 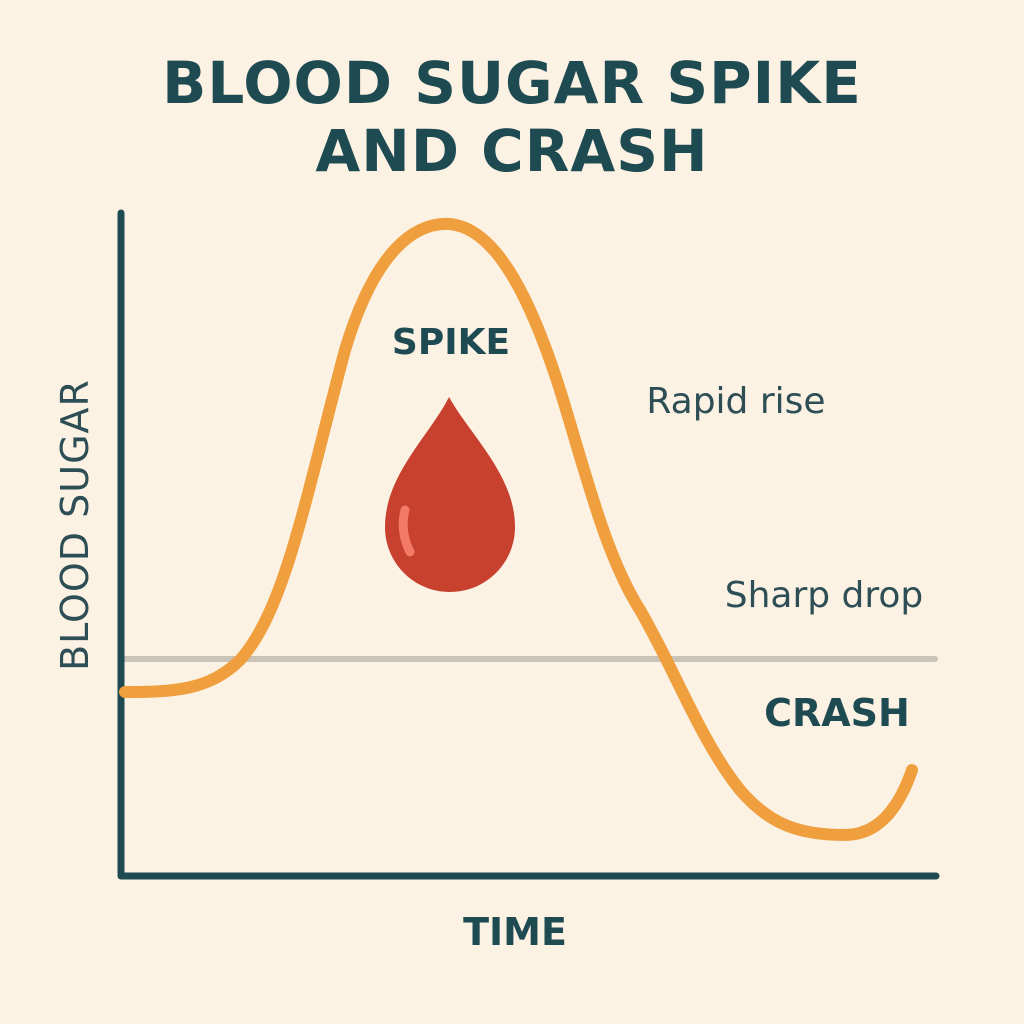 I want to click on title-line-2: AND CRASH, so click(x=512, y=151).